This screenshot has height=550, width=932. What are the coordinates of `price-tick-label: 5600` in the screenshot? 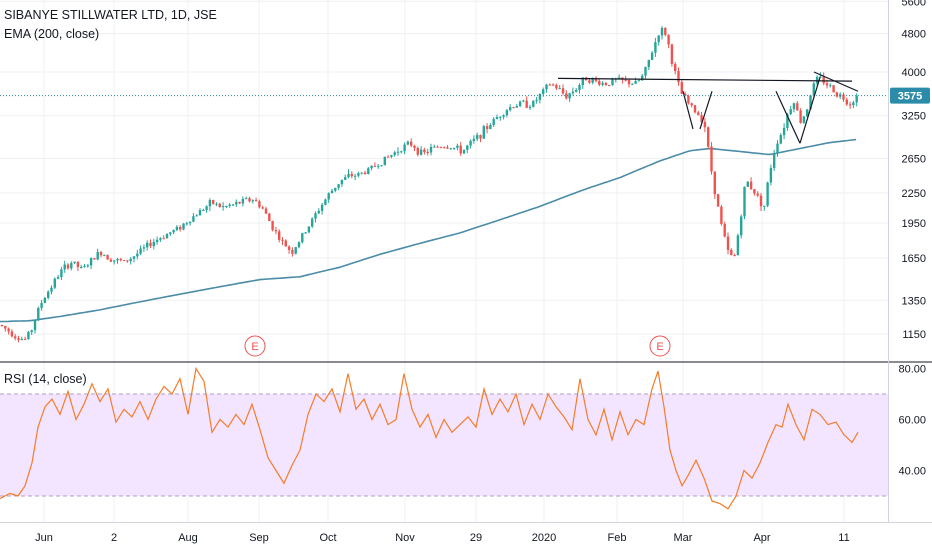 It's located at (914, 4).